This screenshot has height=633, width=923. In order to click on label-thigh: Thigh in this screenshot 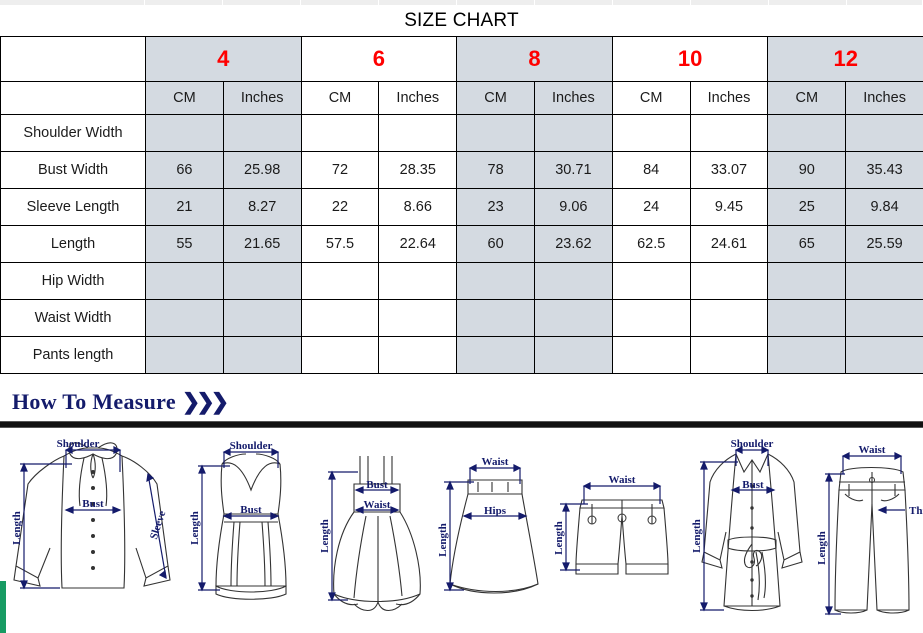, I will do `click(916, 511)`.